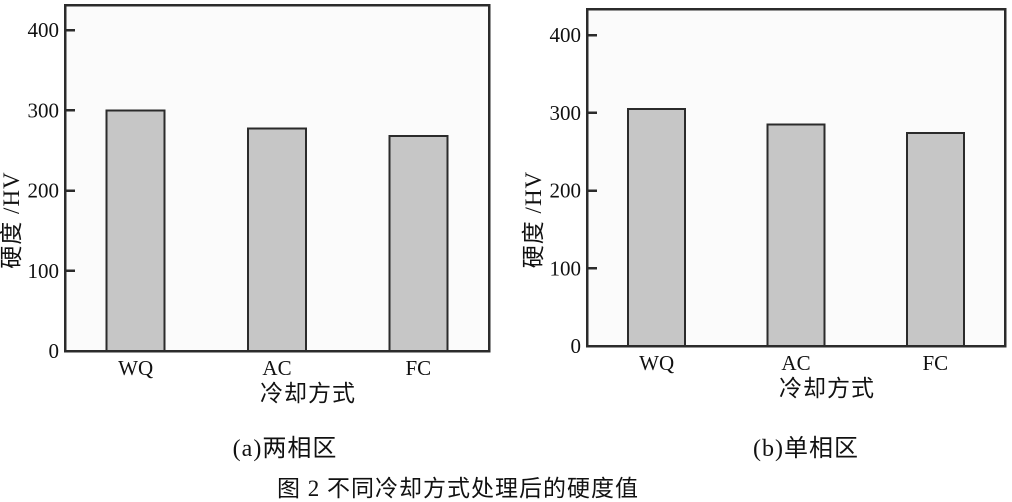 The width and height of the screenshot is (1012, 502). I want to click on subfigure-caption-a: (a)两相区, so click(285, 449).